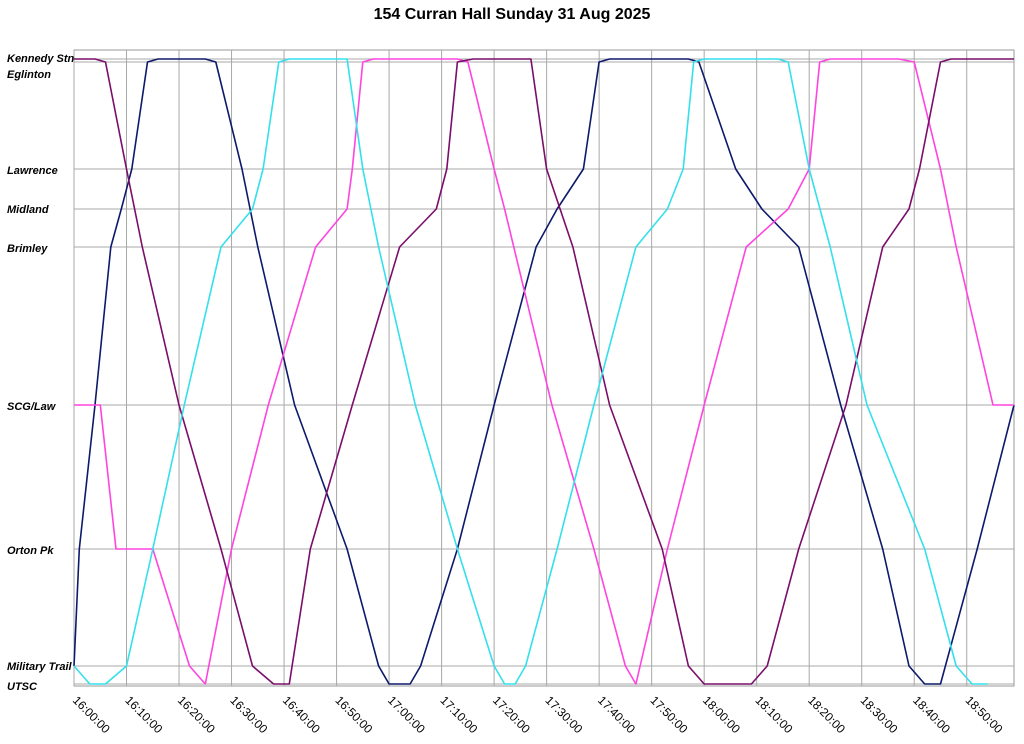  What do you see at coordinates (616, 714) in the screenshot?
I see `time-tick-label: 17:40:00` at bounding box center [616, 714].